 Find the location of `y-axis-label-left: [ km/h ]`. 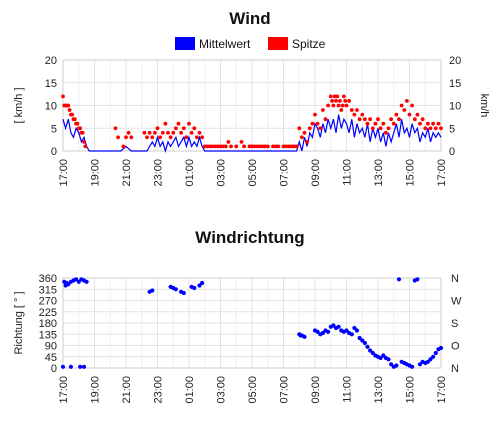

y-axis-label-left: [ km/h ] is located at coordinates (19, 105).